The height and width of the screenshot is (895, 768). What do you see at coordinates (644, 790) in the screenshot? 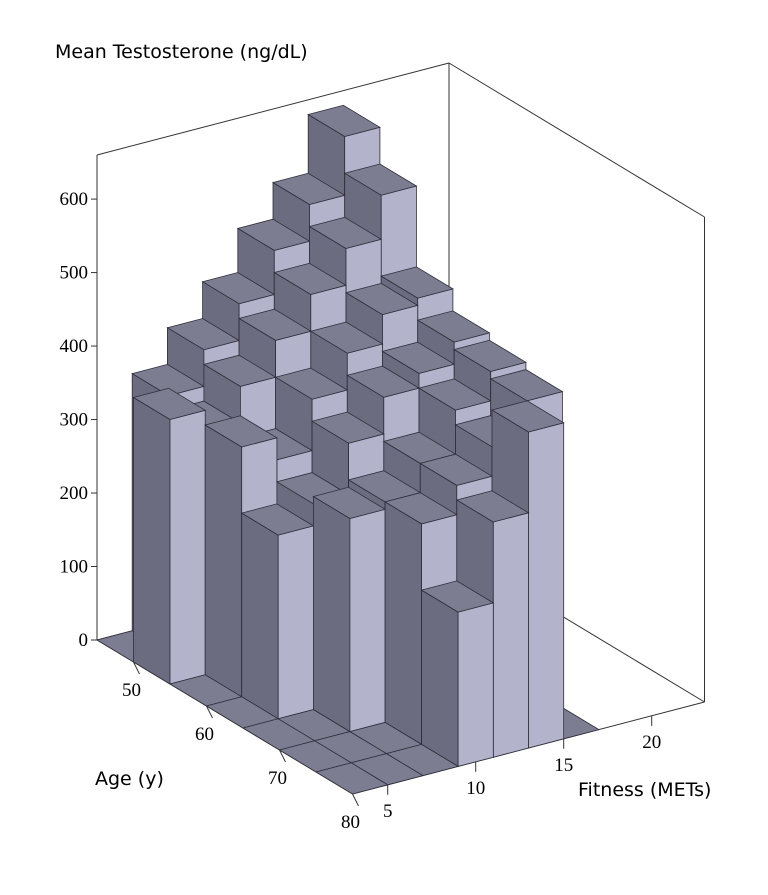
I see `x-axis-label: Fitness (METs)` at bounding box center [644, 790].